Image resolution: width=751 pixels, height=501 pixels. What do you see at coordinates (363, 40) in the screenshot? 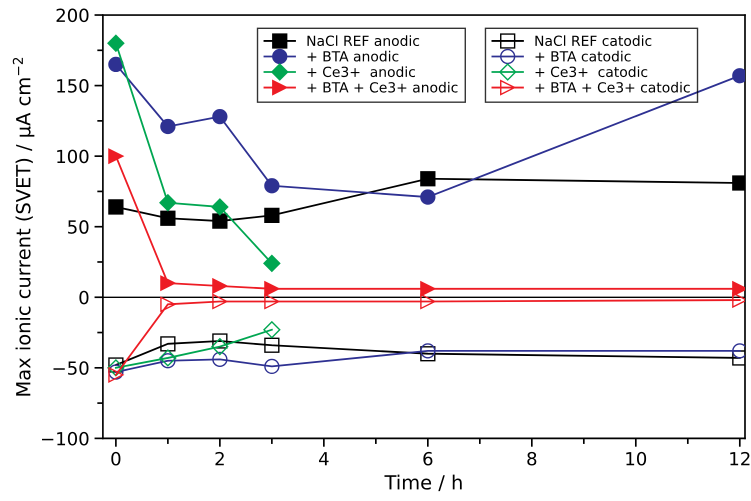
I see `legend-label: NaCl REF anodic` at bounding box center [363, 40].